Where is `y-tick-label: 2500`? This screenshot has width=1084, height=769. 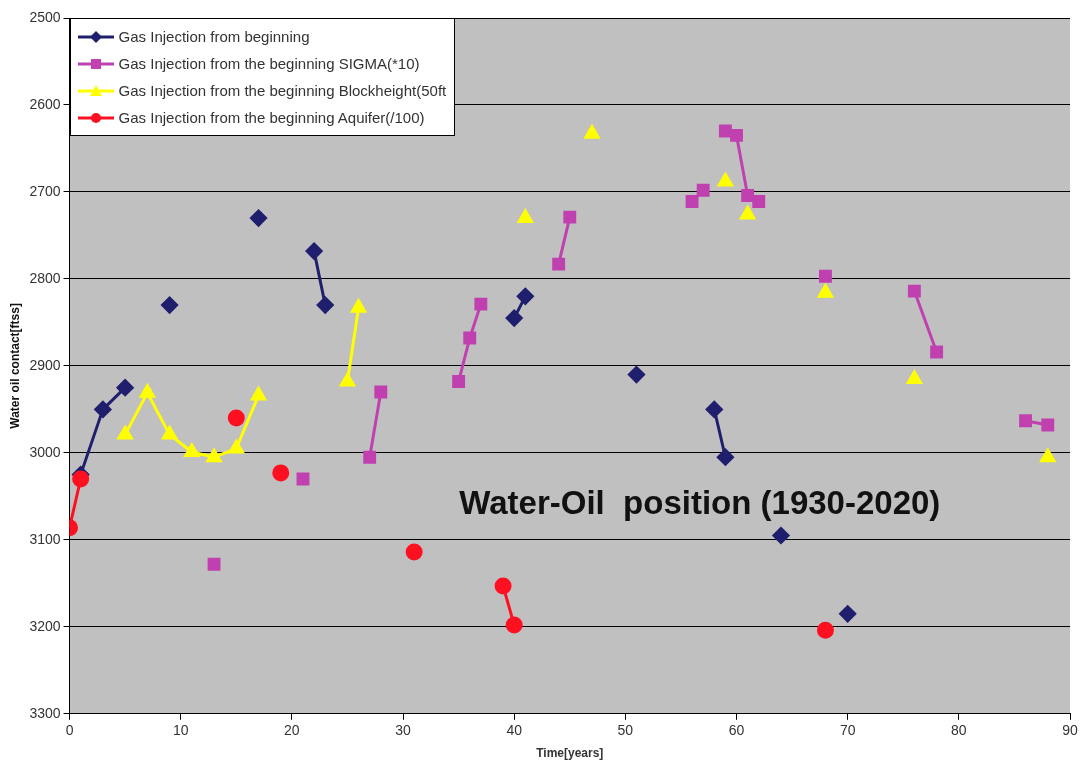 y-tick-label: 2500 is located at coordinates (45, 16).